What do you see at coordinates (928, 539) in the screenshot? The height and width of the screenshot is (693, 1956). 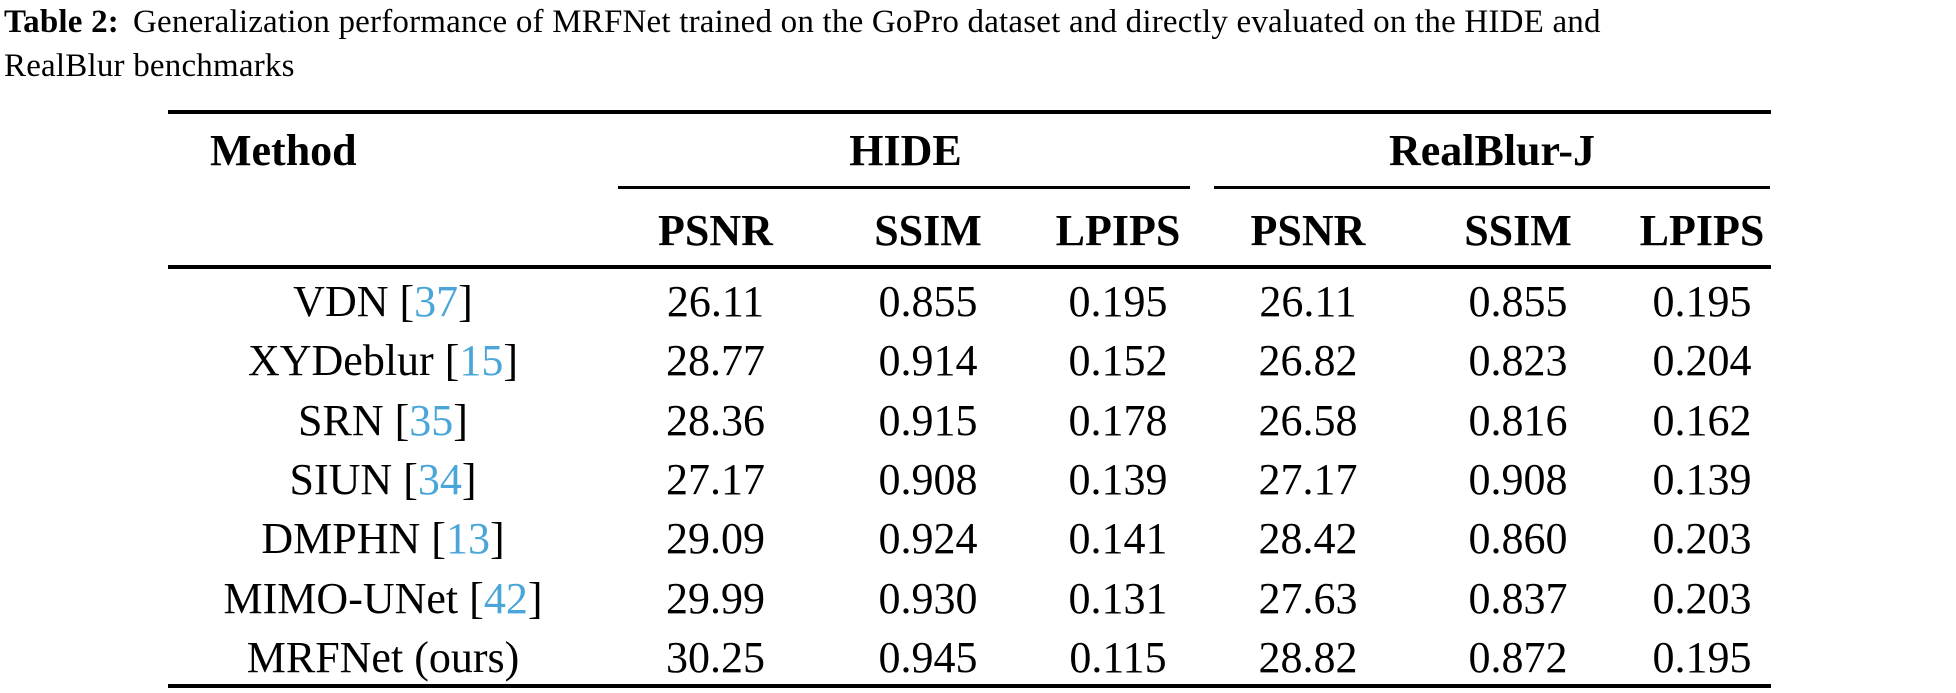 I see `hide-ssim-value: 0.924` at bounding box center [928, 539].